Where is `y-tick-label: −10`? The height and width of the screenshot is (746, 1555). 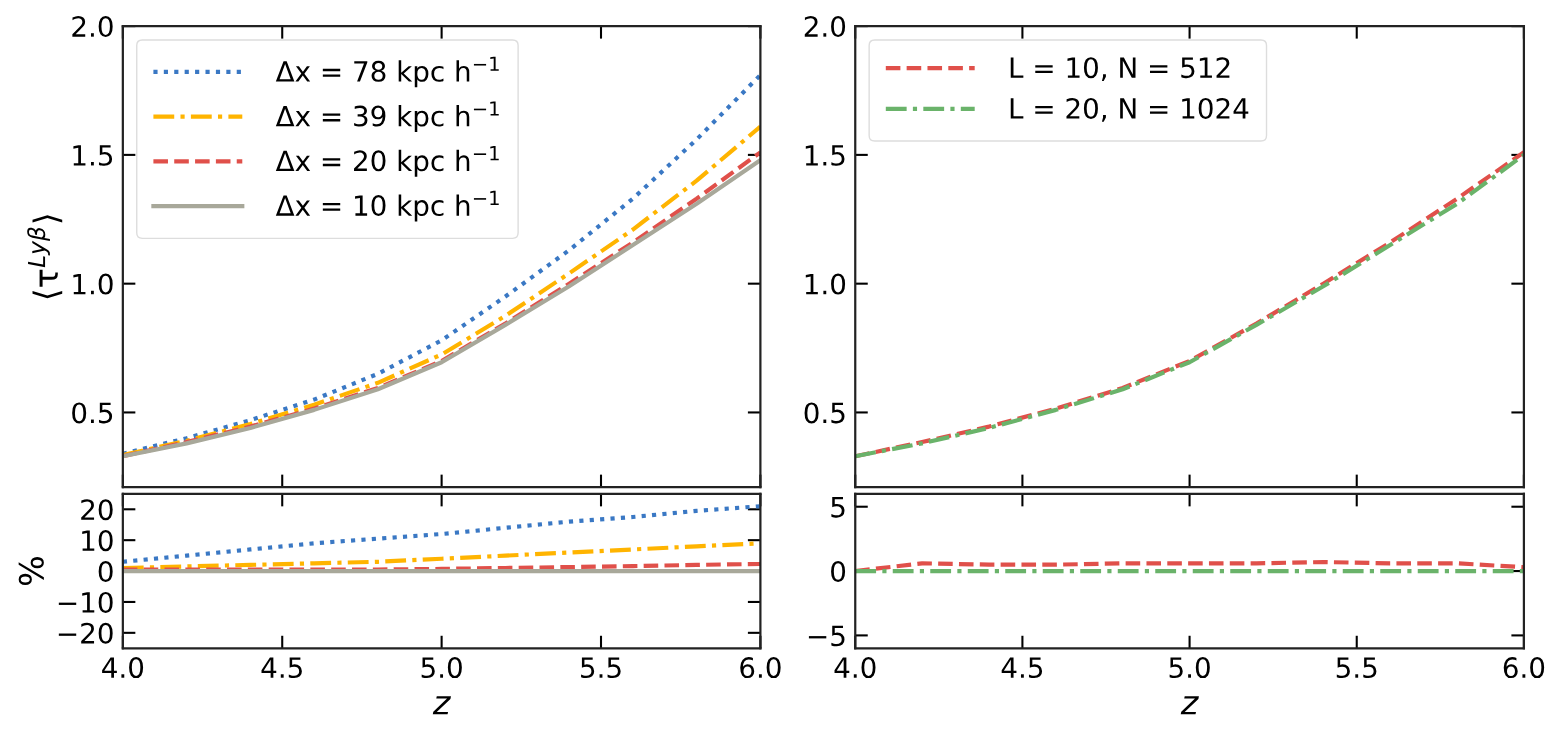 y-tick-label: −10 is located at coordinates (85, 602).